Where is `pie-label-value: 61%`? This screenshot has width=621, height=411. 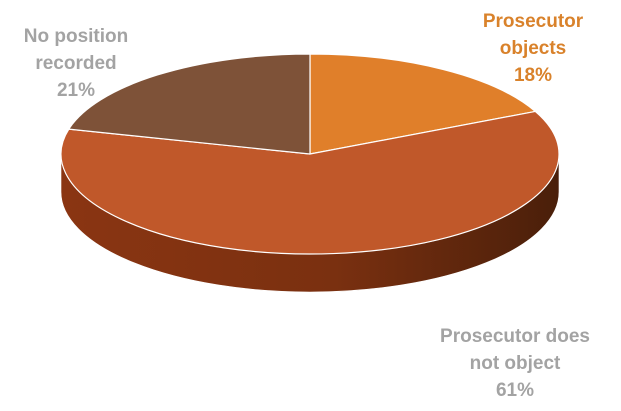 pie-label-value: 61% is located at coordinates (515, 390).